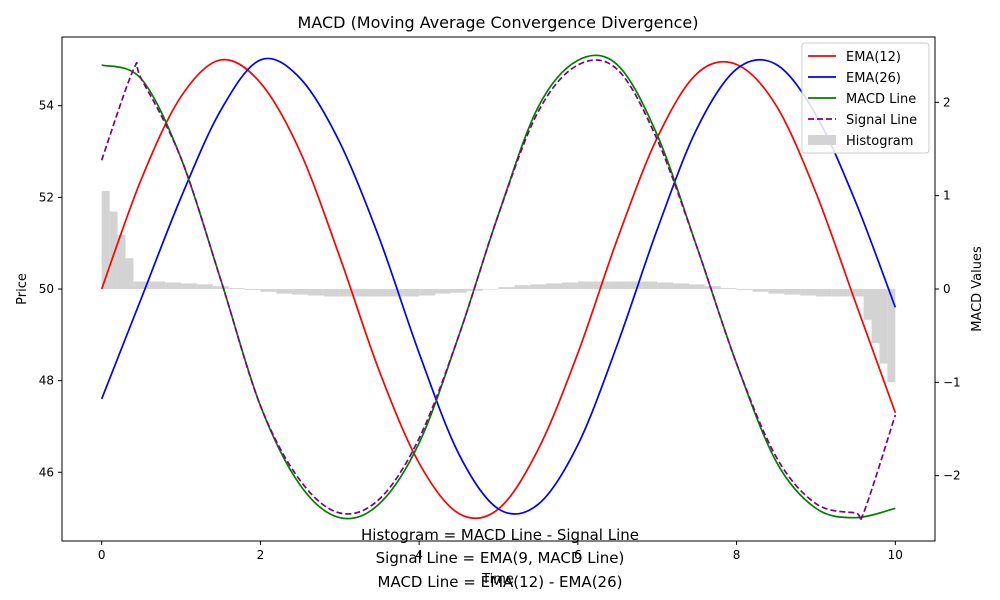  I want to click on x-axis-ticks: 0 2 4 6 8 10, so click(500, 551).